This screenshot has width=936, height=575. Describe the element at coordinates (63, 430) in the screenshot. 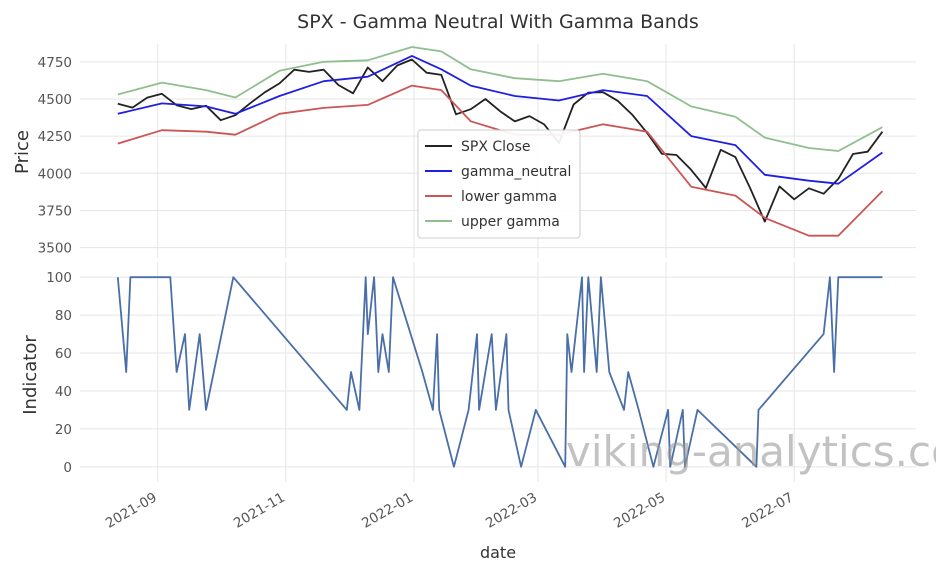

I see `y-tick-label: 20` at that location.